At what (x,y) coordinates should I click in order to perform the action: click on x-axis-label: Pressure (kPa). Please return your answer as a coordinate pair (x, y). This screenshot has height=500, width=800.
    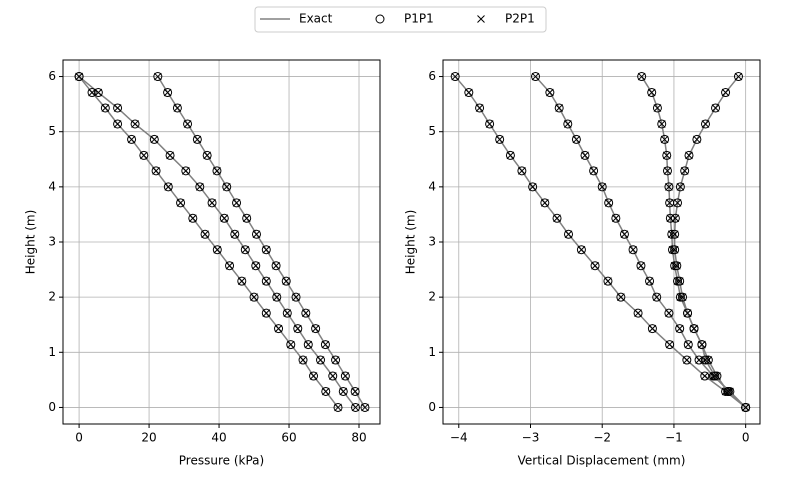
    Looking at the image, I should click on (221, 461).